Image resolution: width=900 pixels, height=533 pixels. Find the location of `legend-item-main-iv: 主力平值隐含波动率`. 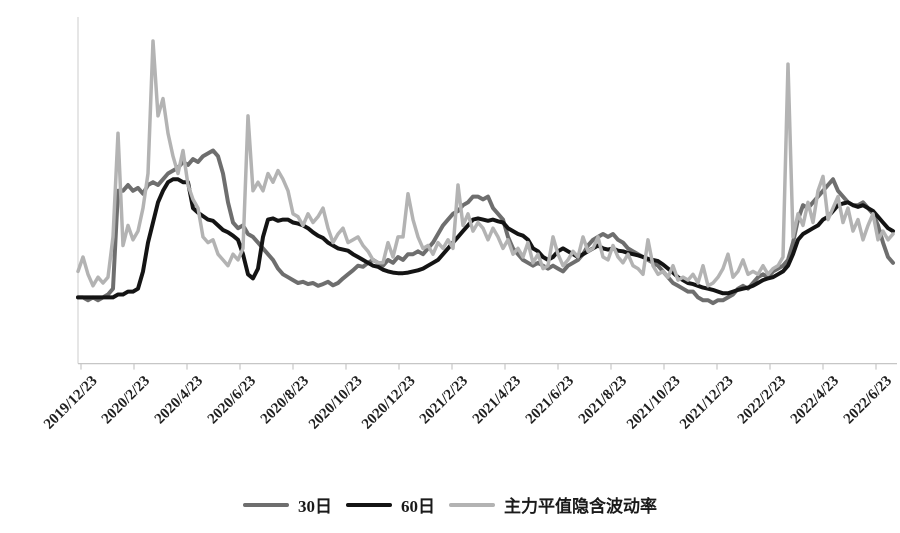

legend-item-main-iv: 主力平值隐含波动率 is located at coordinates (553, 504).